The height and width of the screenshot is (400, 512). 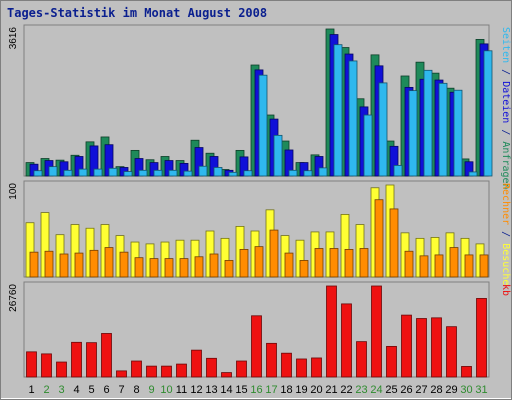 What do you see at coordinates (421, 390) in the screenshot?
I see `day-label-27: 27` at bounding box center [421, 390].